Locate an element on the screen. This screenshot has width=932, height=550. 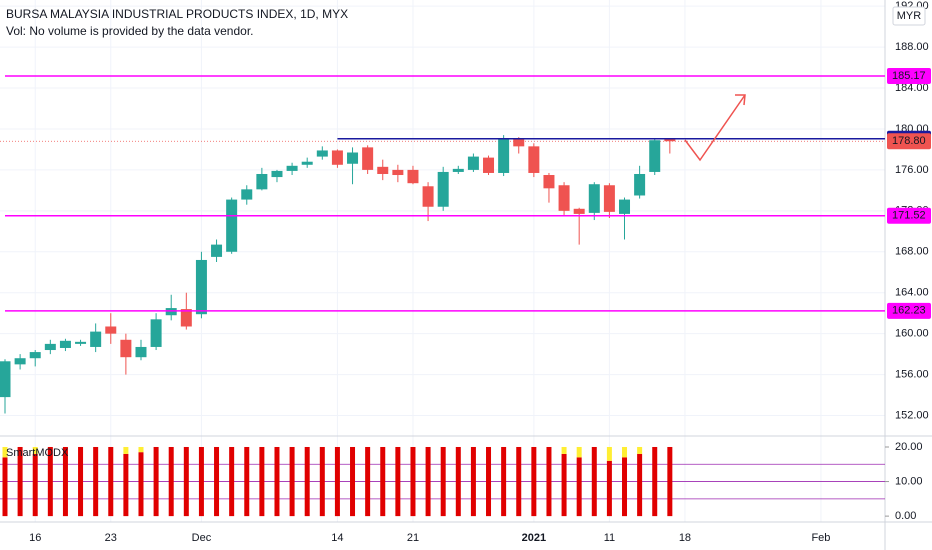
currency: MYR is located at coordinates (909, 16).